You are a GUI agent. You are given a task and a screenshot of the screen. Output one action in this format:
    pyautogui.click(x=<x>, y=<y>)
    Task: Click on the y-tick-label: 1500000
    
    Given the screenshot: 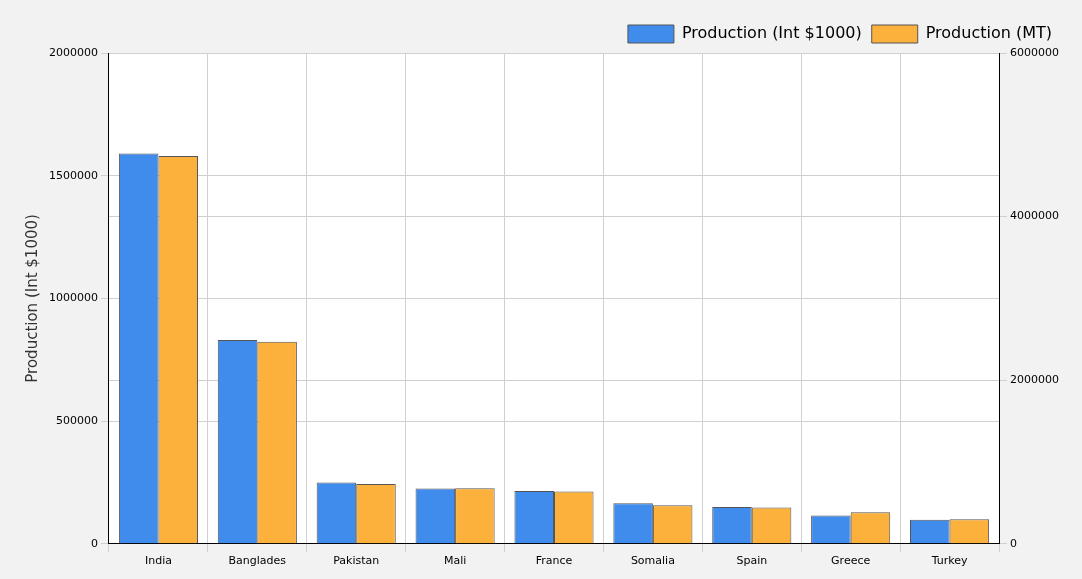 What is the action you would take?
    pyautogui.click(x=73, y=175)
    